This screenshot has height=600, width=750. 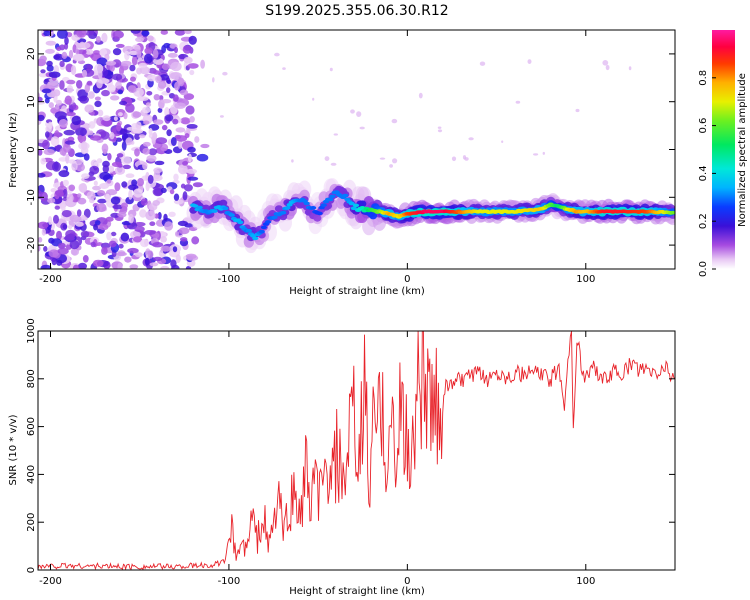 I want to click on colorbar-ticks: 0.0 0.2 0.4 0.6 0.8, so click(x=707, y=173).